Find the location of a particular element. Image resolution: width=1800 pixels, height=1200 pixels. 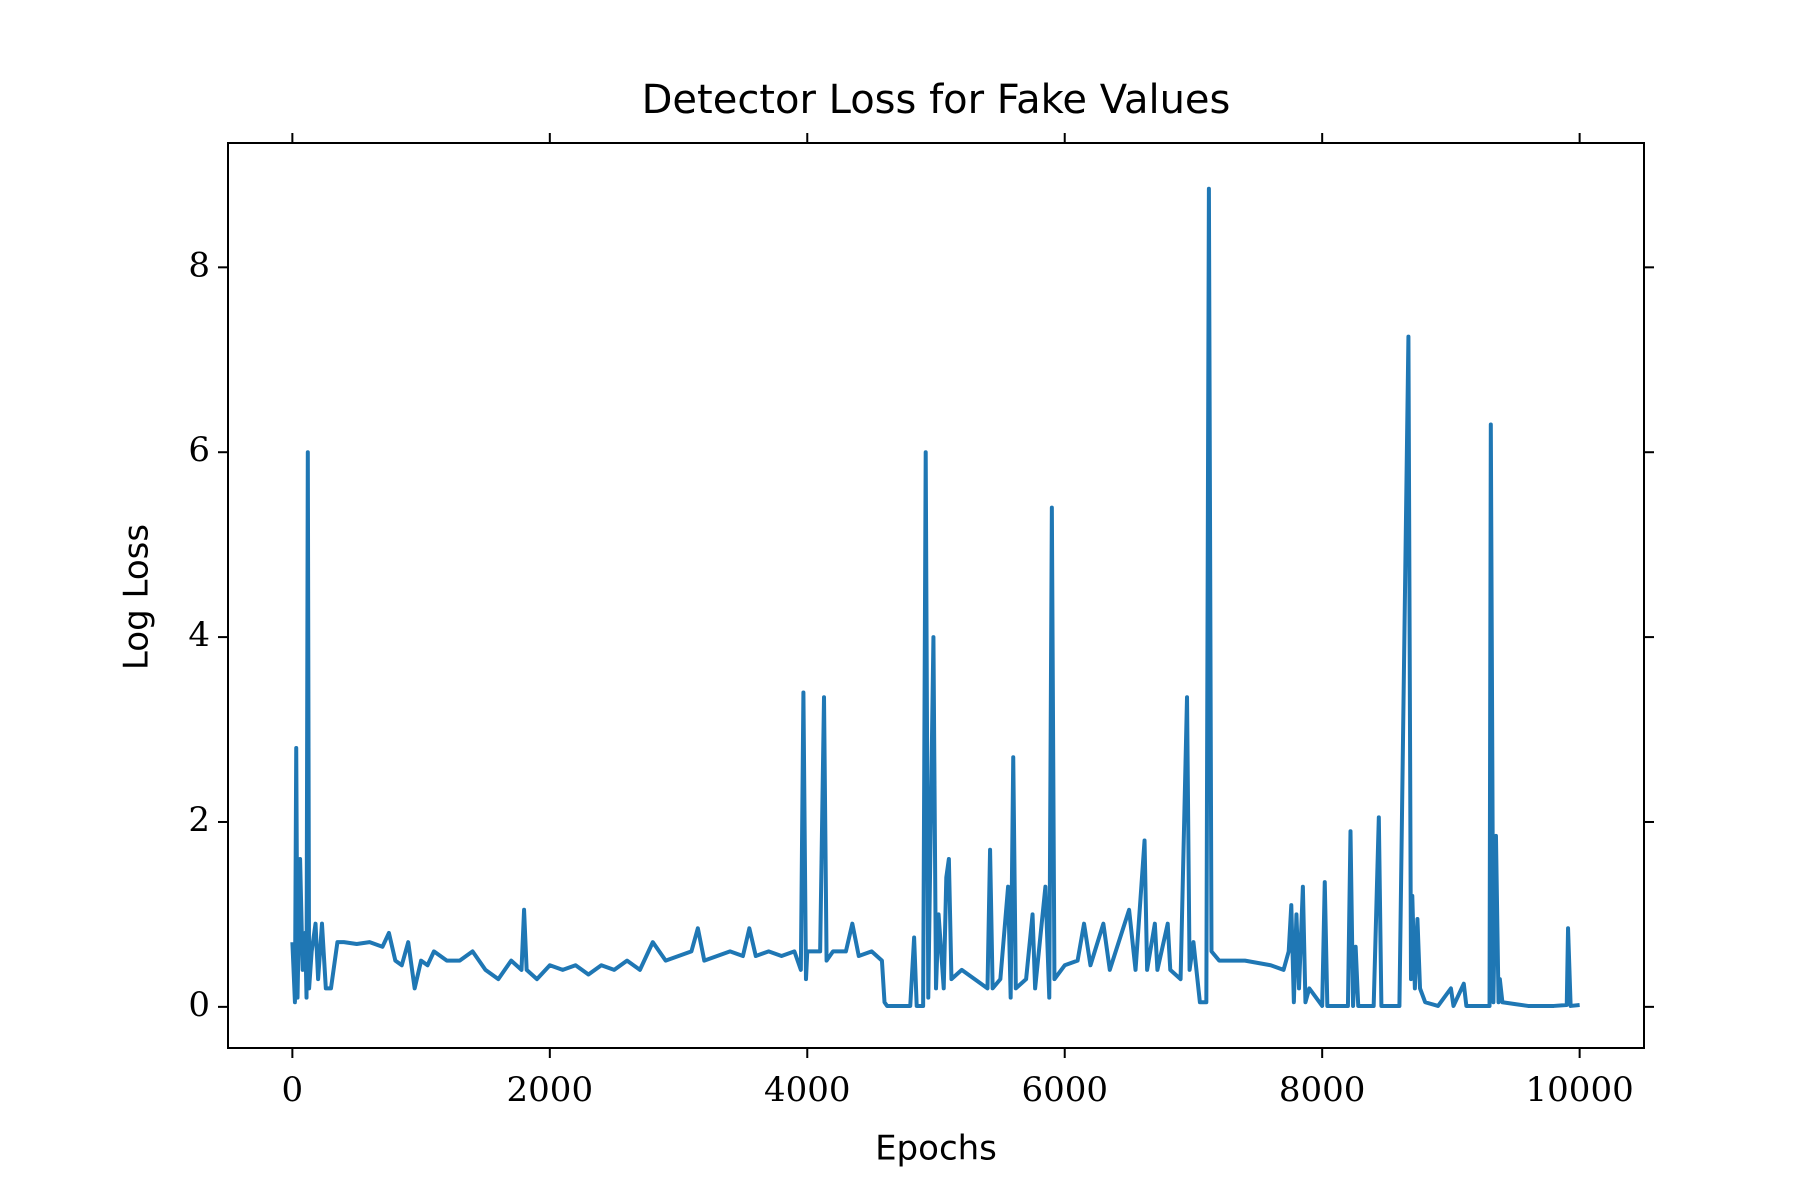

x-tick-label: 6000 is located at coordinates (1064, 1090).